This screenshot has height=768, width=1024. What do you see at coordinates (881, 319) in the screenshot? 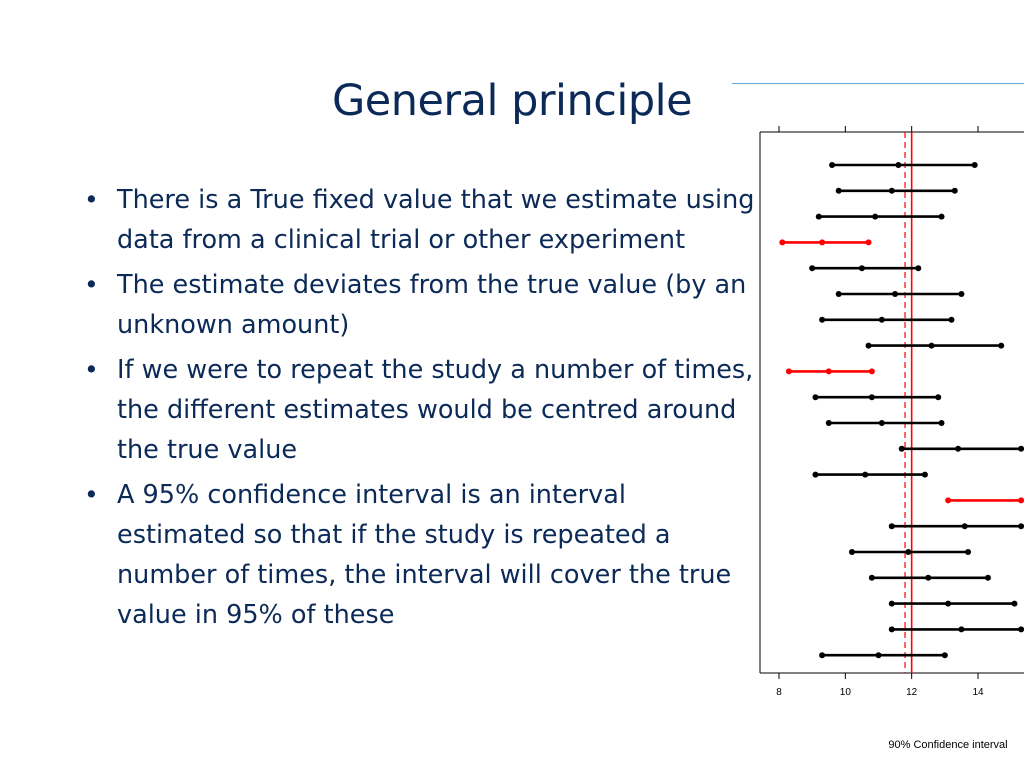
I see `interval-7-estimate` at bounding box center [881, 319].